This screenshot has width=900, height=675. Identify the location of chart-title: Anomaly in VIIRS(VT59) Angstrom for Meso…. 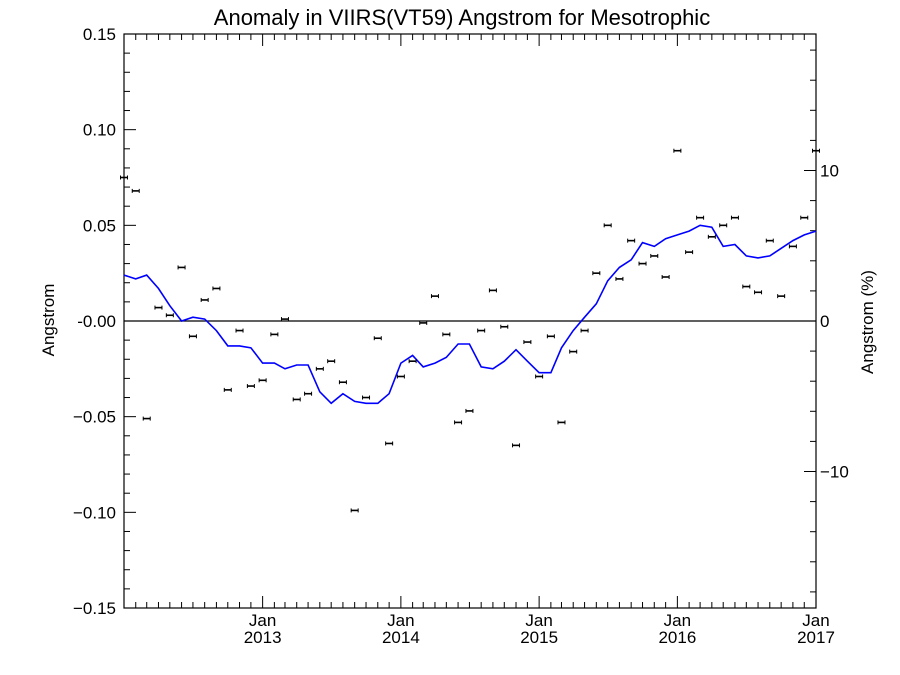
(462, 17).